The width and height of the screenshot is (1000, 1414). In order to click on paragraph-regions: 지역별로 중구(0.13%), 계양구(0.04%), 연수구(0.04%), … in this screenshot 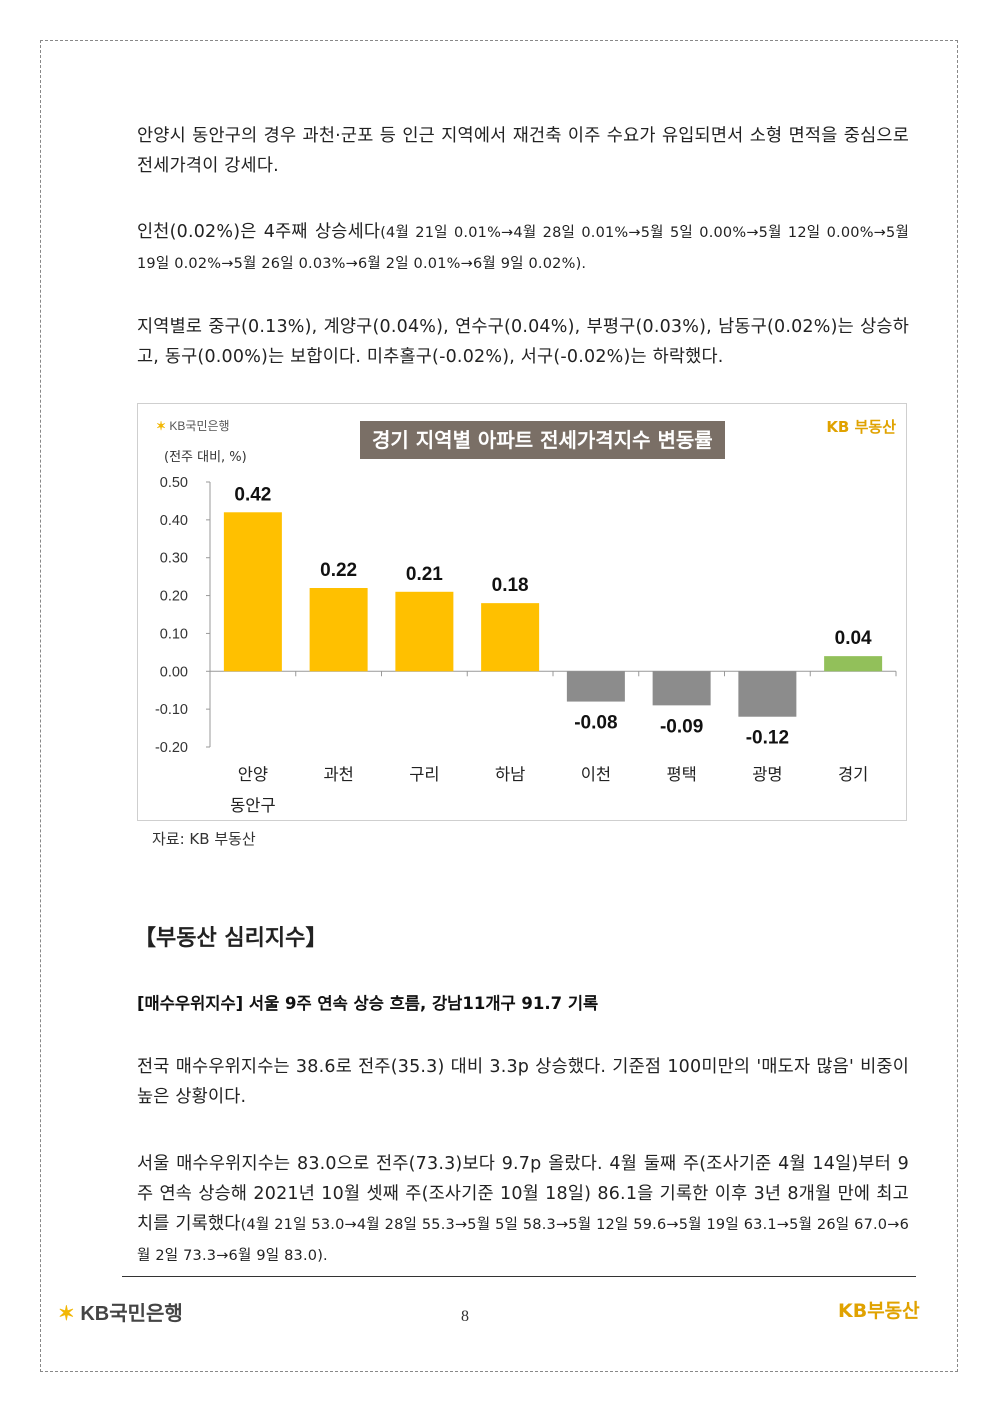, I will do `click(523, 342)`.